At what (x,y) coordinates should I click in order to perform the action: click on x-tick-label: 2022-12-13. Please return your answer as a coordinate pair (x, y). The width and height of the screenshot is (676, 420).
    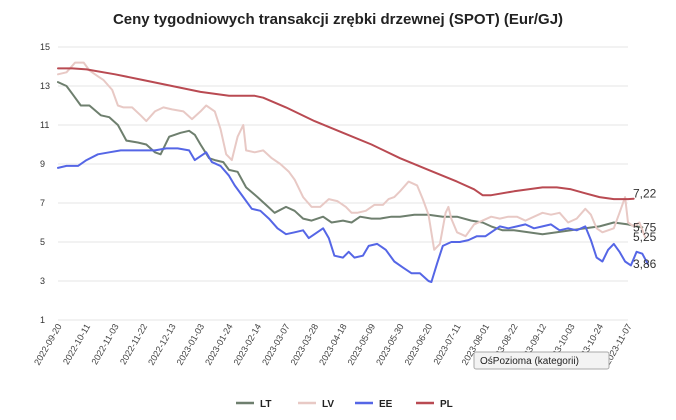
    Looking at the image, I should click on (162, 344).